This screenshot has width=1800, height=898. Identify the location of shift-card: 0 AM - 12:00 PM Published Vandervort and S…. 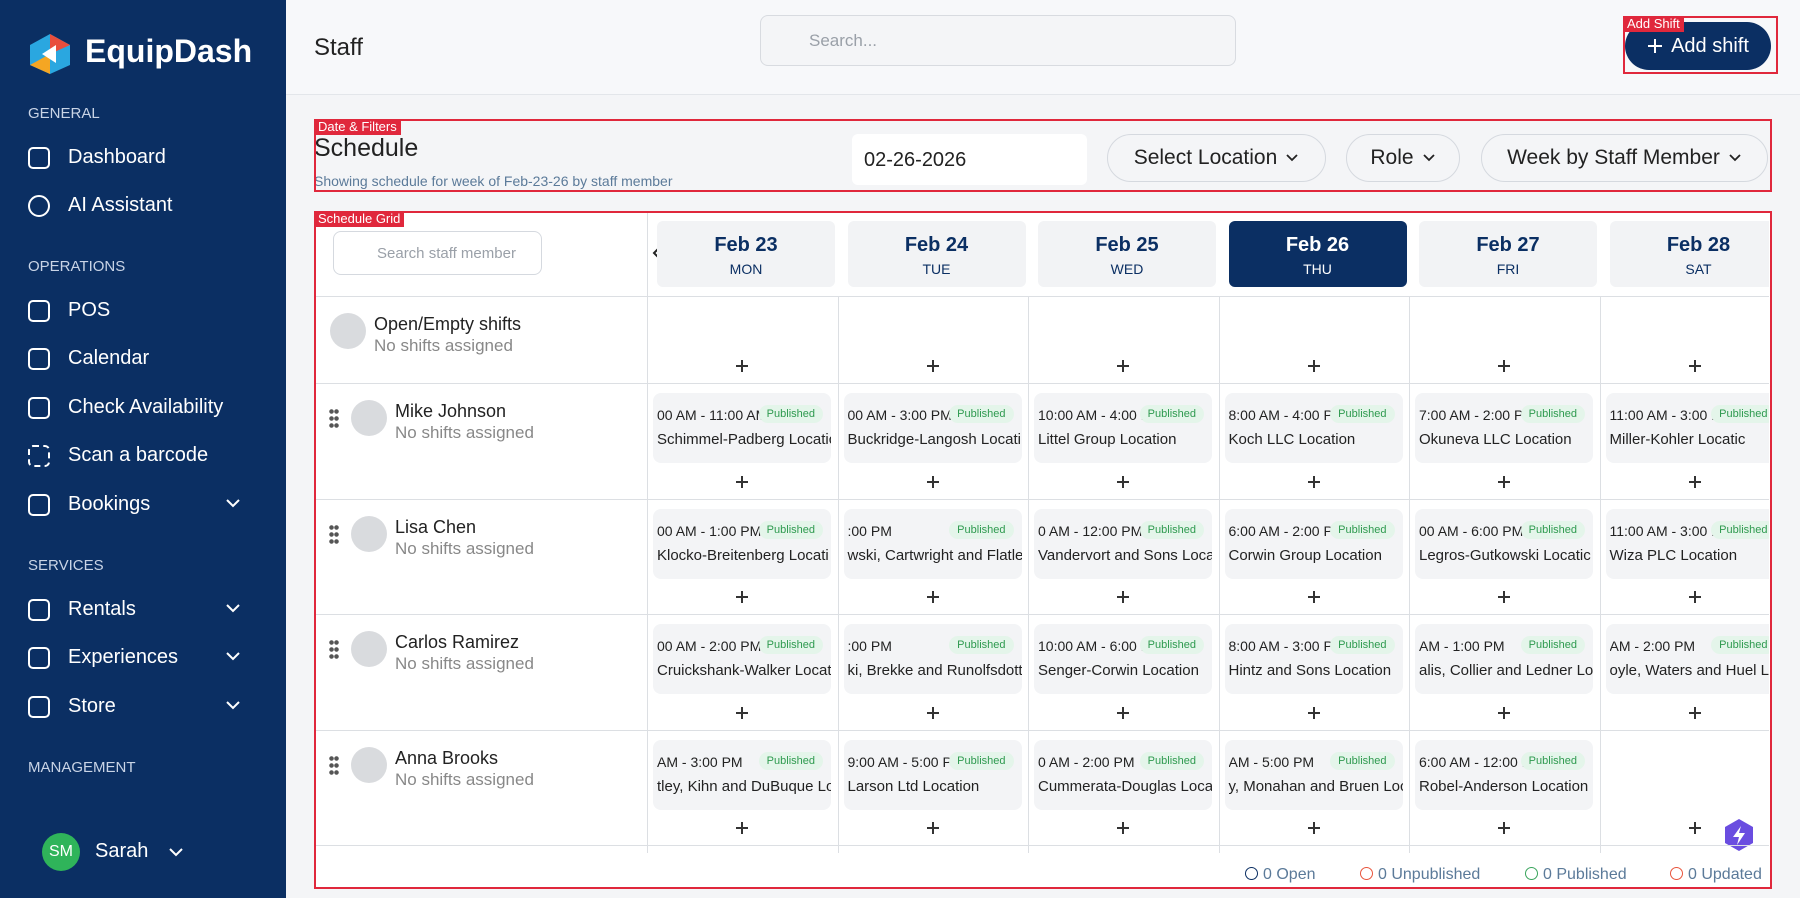
(1123, 544).